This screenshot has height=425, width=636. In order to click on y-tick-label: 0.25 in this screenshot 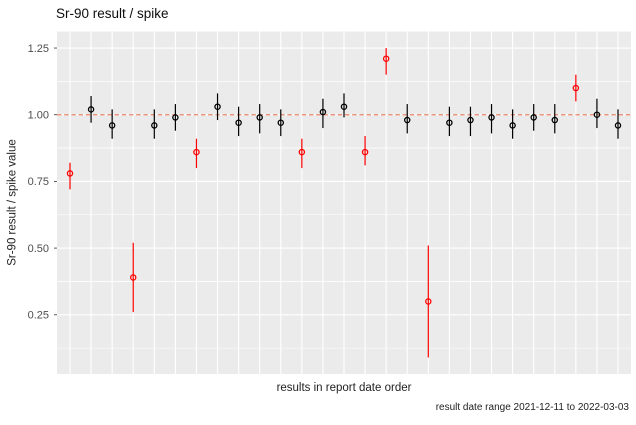, I will do `click(38, 316)`.